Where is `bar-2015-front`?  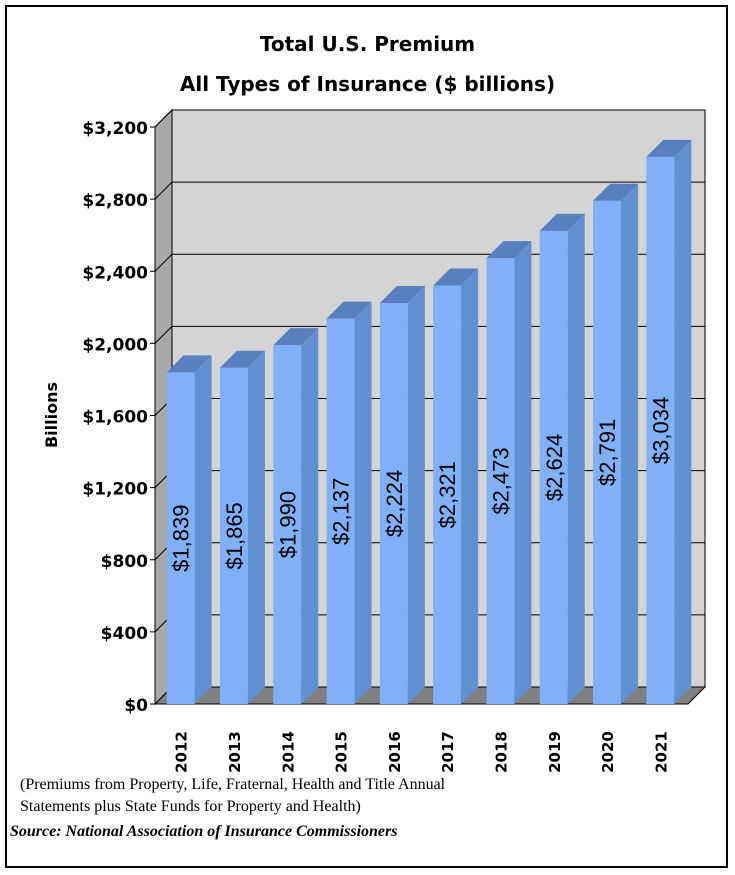 bar-2015-front is located at coordinates (340, 511).